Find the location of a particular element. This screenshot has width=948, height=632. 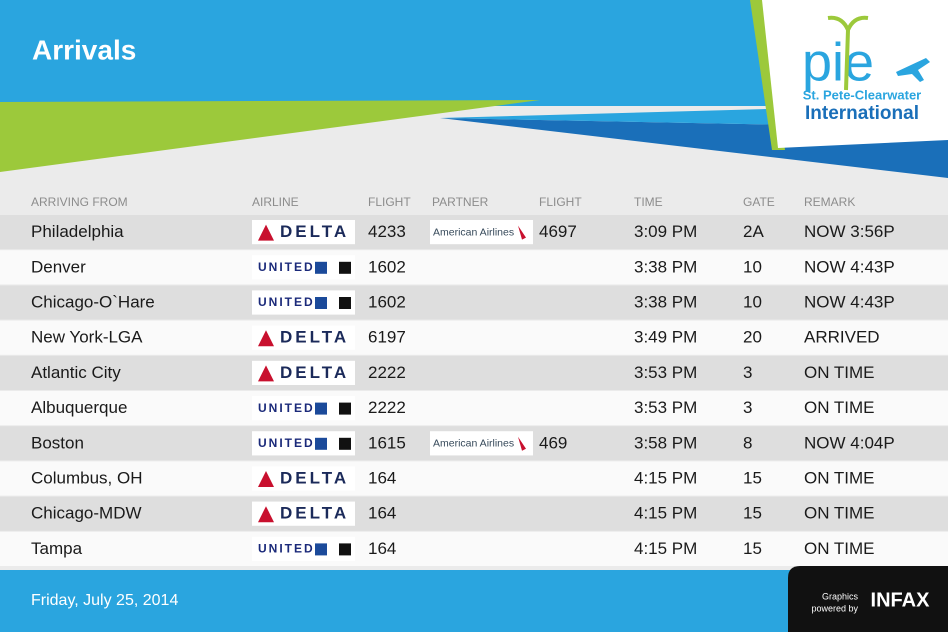

logo-panel is located at coordinates (855, 74).